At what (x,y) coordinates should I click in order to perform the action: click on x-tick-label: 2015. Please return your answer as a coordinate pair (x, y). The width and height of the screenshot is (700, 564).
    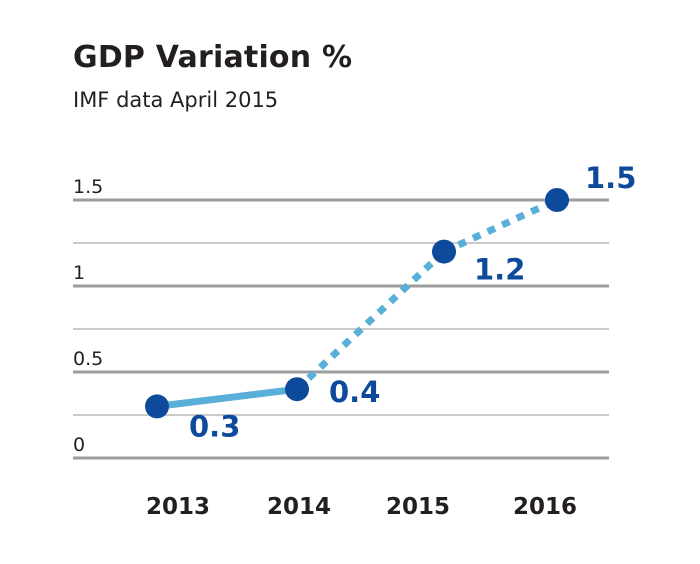
    Looking at the image, I should click on (418, 507).